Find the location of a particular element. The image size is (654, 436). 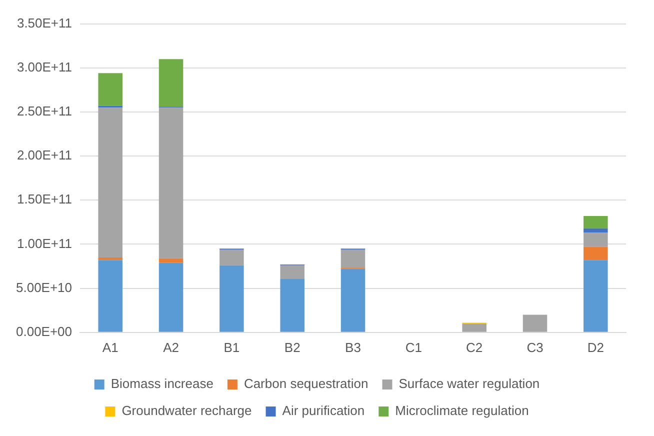

y-tick-label: 3.00E+11 is located at coordinates (44, 66).